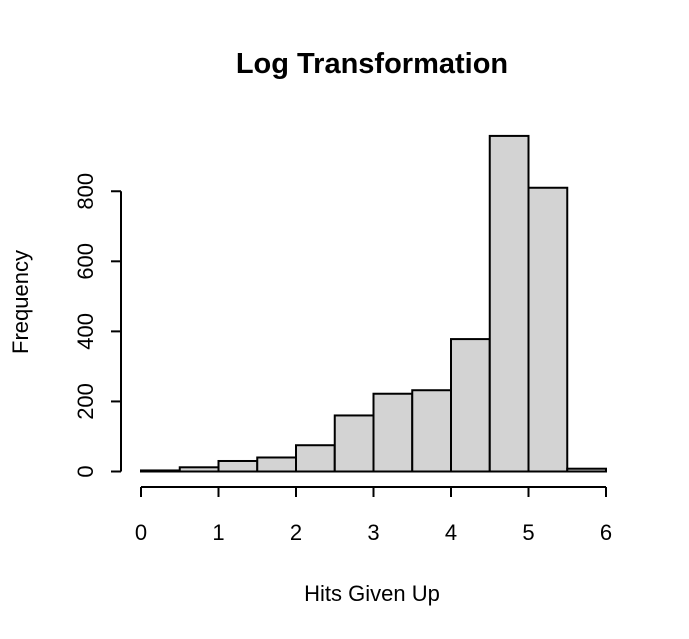  What do you see at coordinates (528, 532) in the screenshot?
I see `x-tick-label-5: 5` at bounding box center [528, 532].